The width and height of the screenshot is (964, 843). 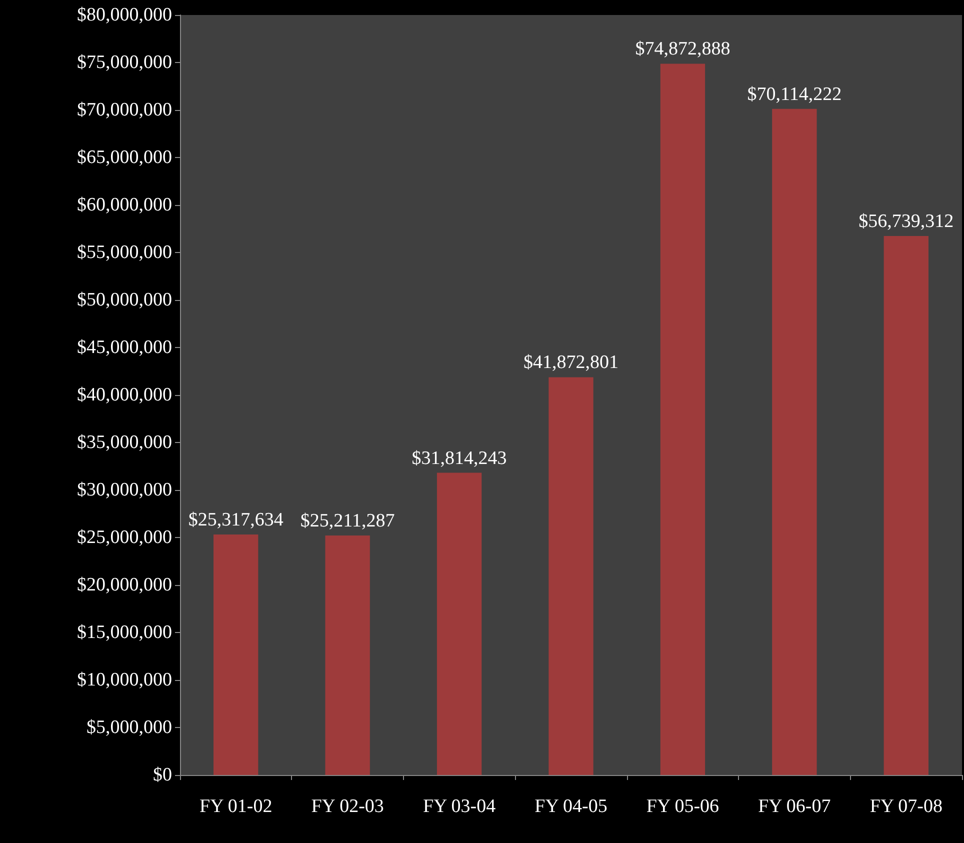 I want to click on y-tick-label: $10,000,000, so click(x=124, y=680).